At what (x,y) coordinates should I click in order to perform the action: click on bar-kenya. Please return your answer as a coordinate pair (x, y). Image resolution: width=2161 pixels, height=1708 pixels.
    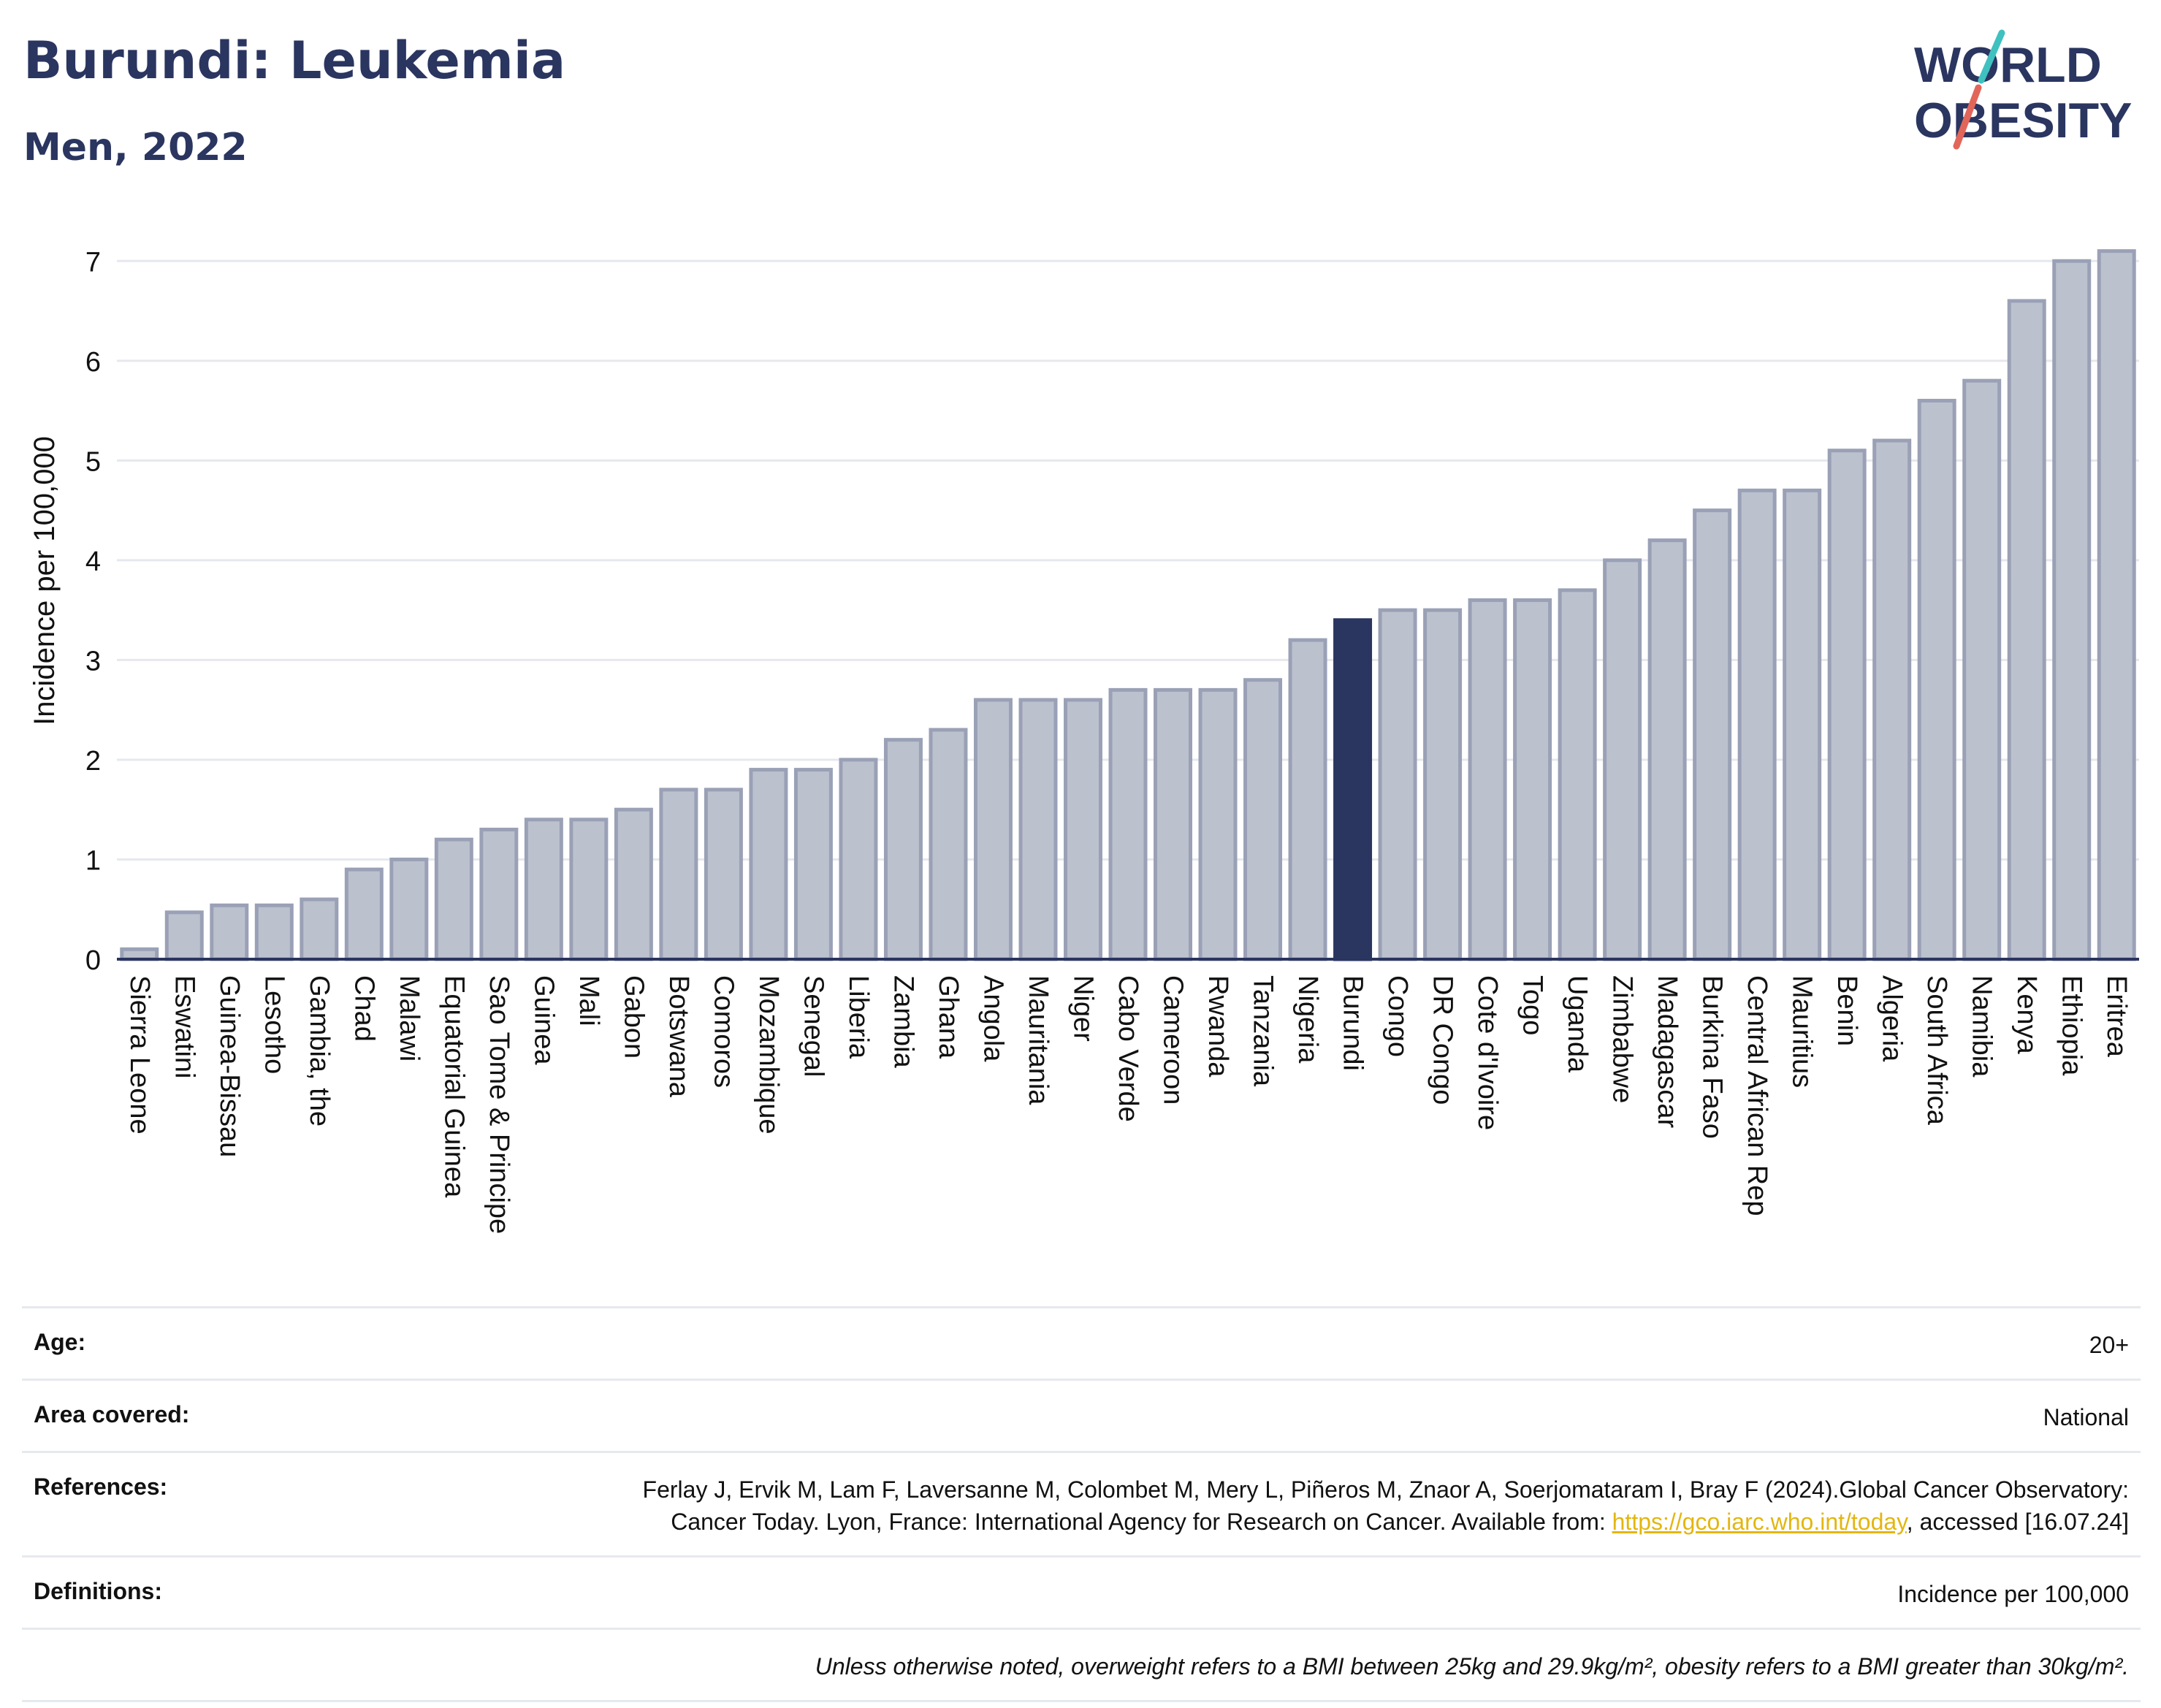
    Looking at the image, I should click on (2027, 630).